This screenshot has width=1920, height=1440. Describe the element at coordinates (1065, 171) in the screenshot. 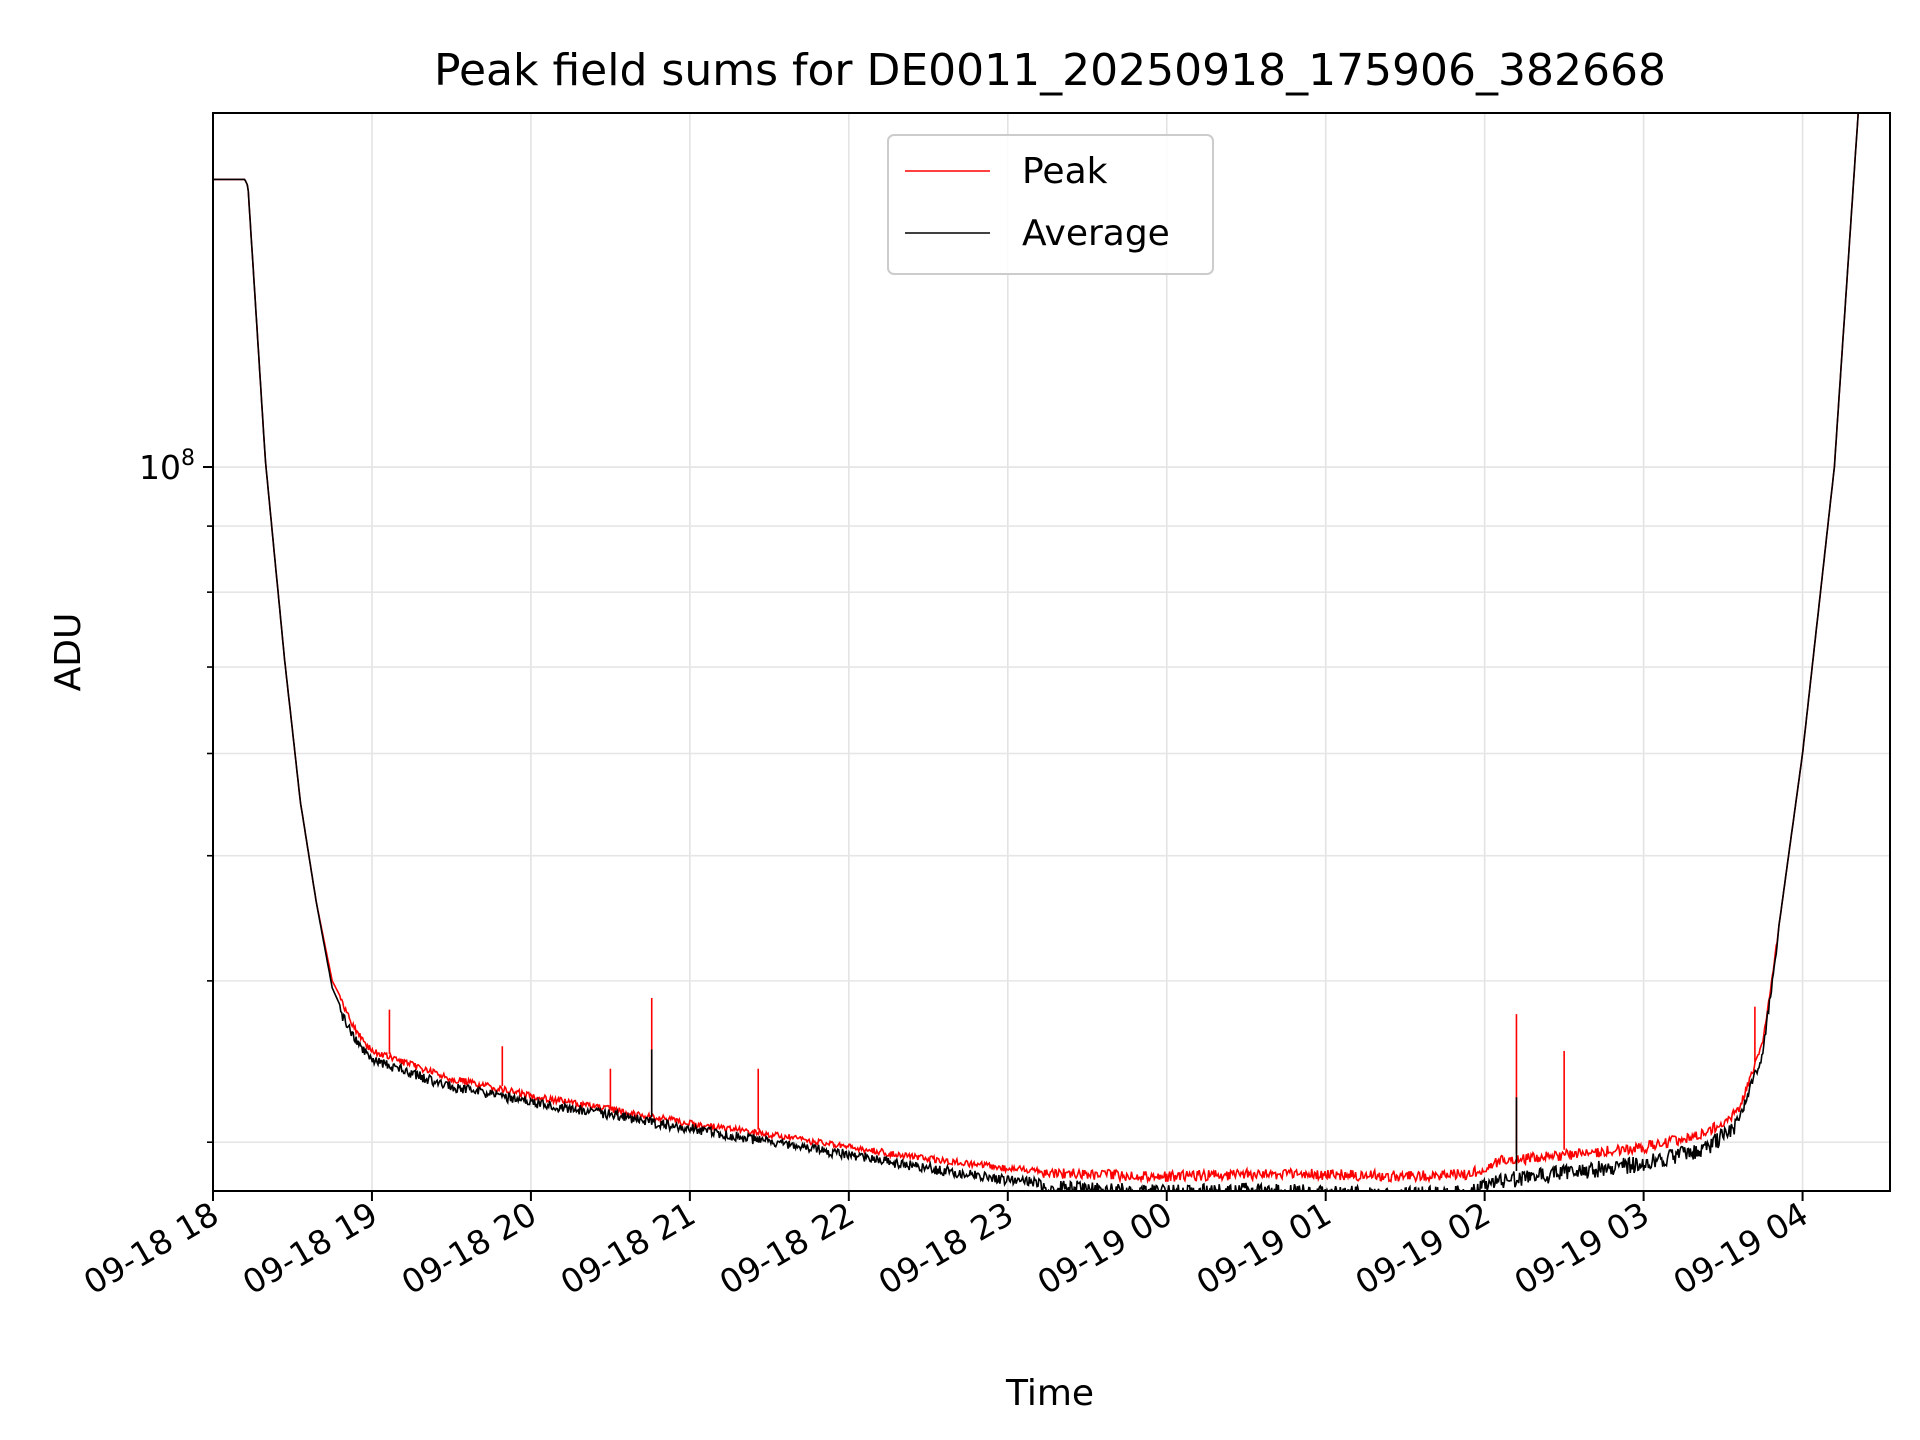

I see `legend-peak-label: Peak` at that location.